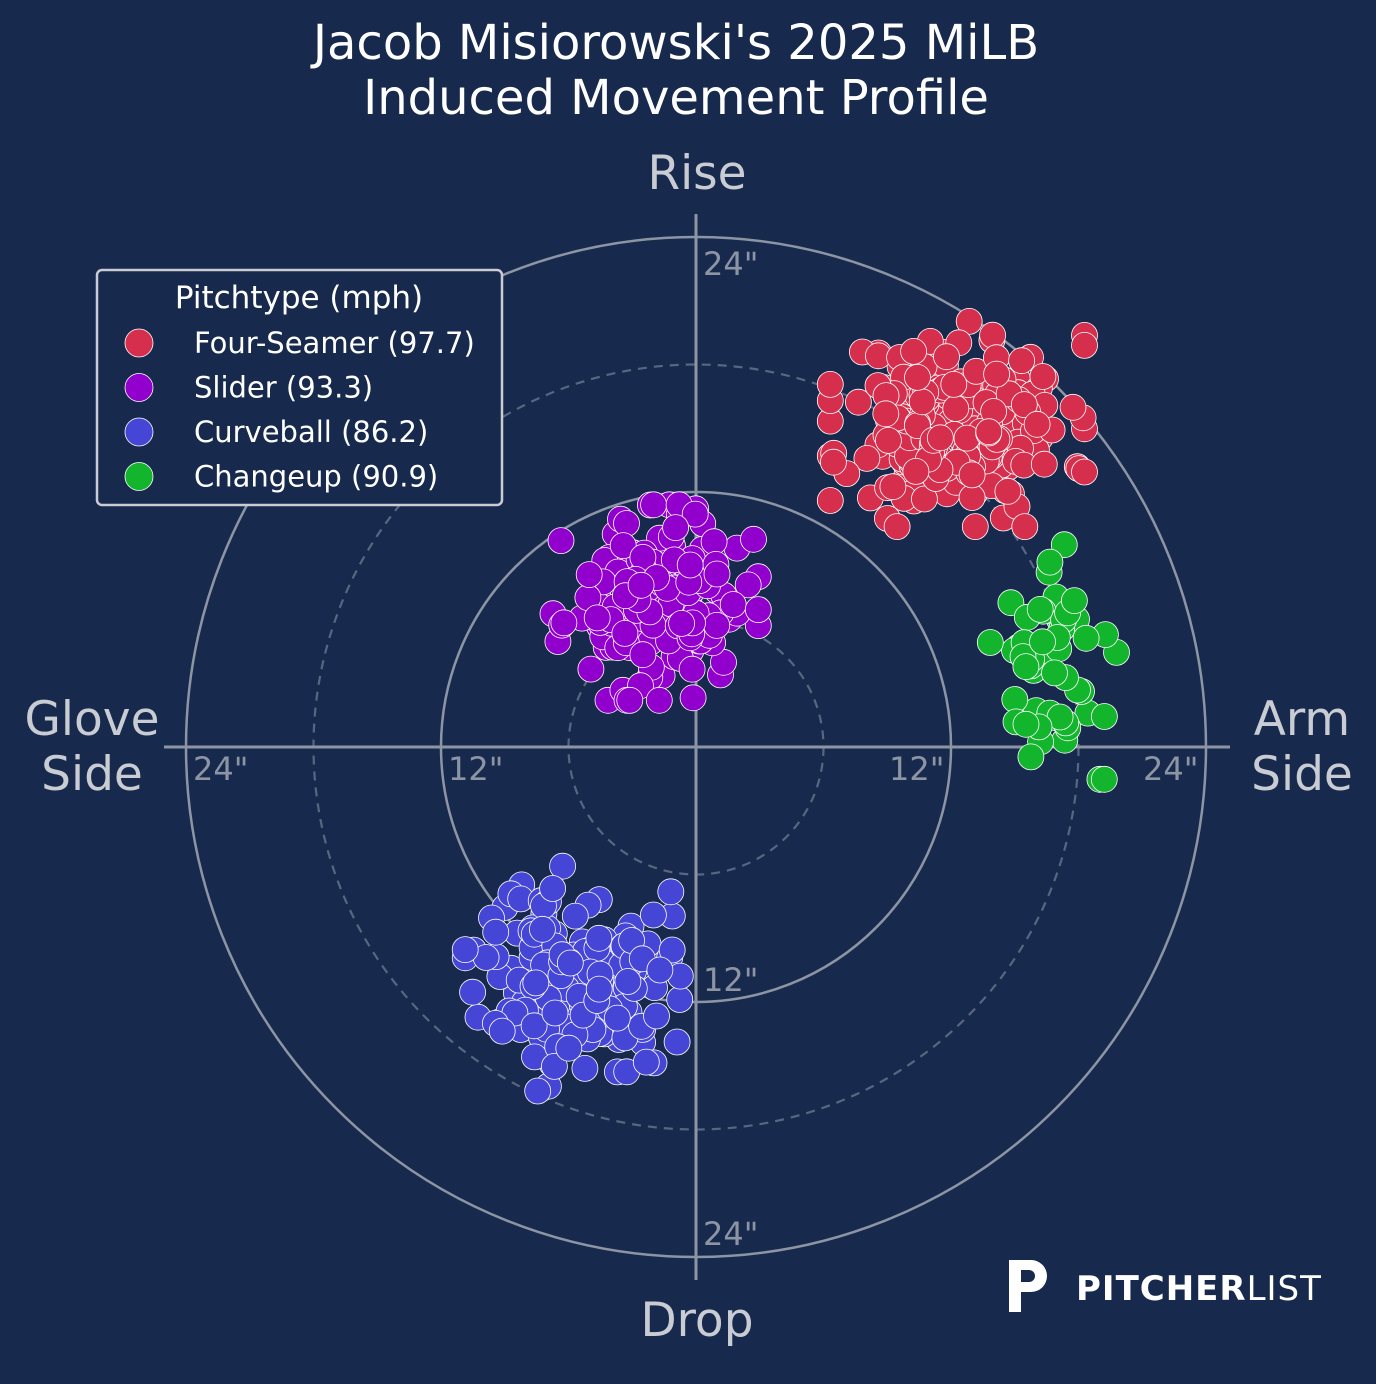 Image resolution: width=1376 pixels, height=1384 pixels. I want to click on ring-label-bottom-12: 12", so click(730, 980).